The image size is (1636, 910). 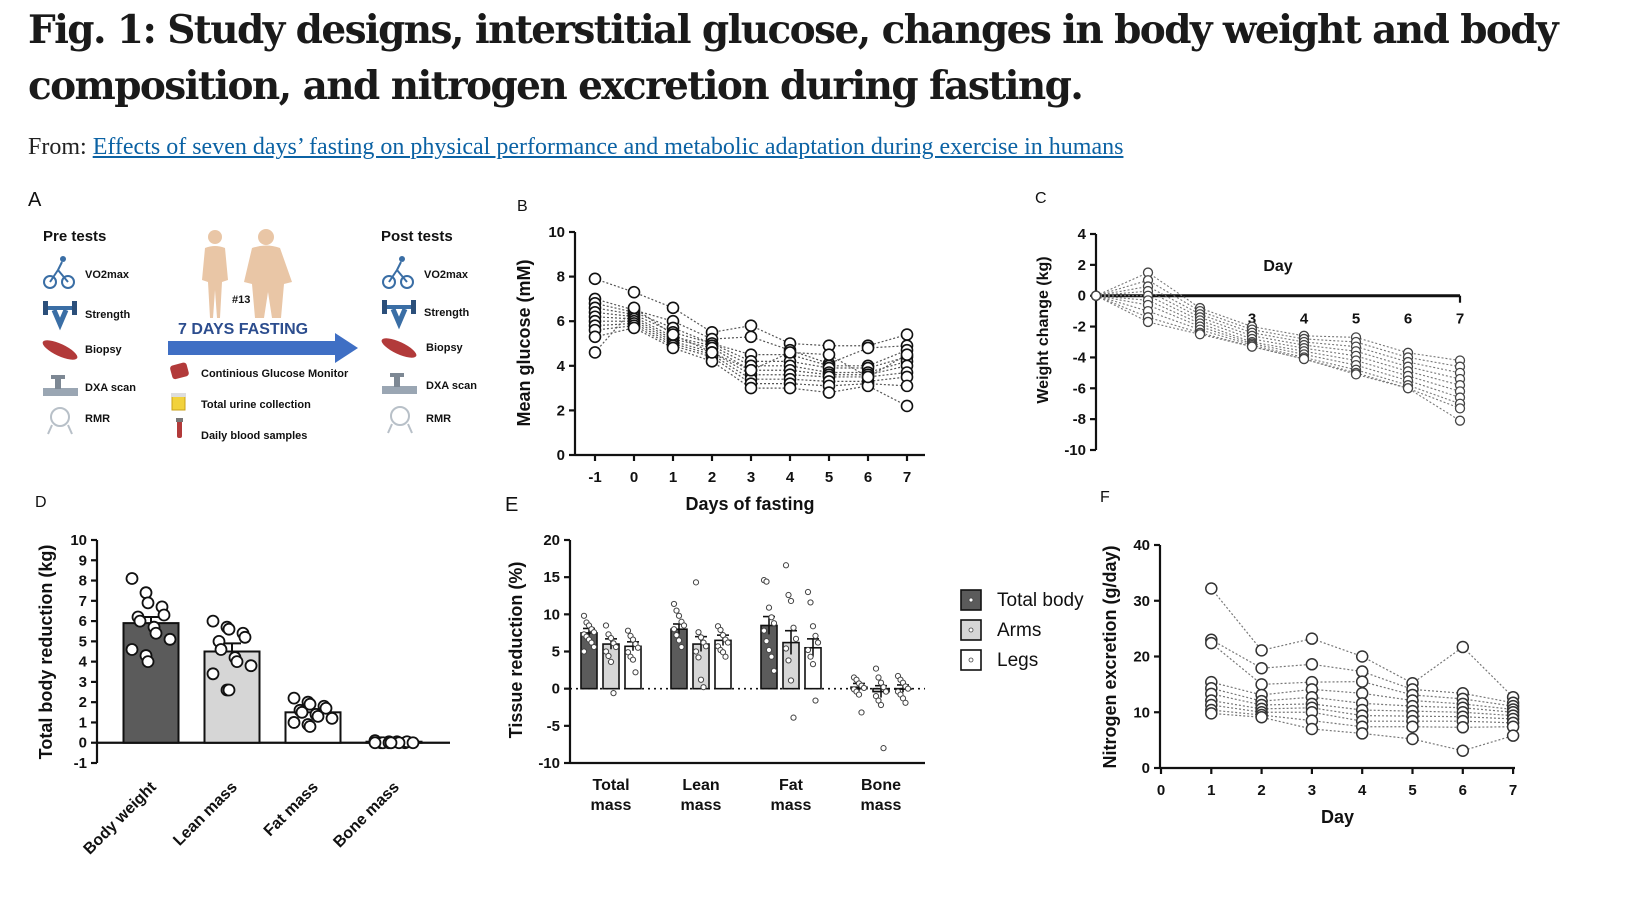 I want to click on muscle-biopsy-icon, so click(x=60, y=350).